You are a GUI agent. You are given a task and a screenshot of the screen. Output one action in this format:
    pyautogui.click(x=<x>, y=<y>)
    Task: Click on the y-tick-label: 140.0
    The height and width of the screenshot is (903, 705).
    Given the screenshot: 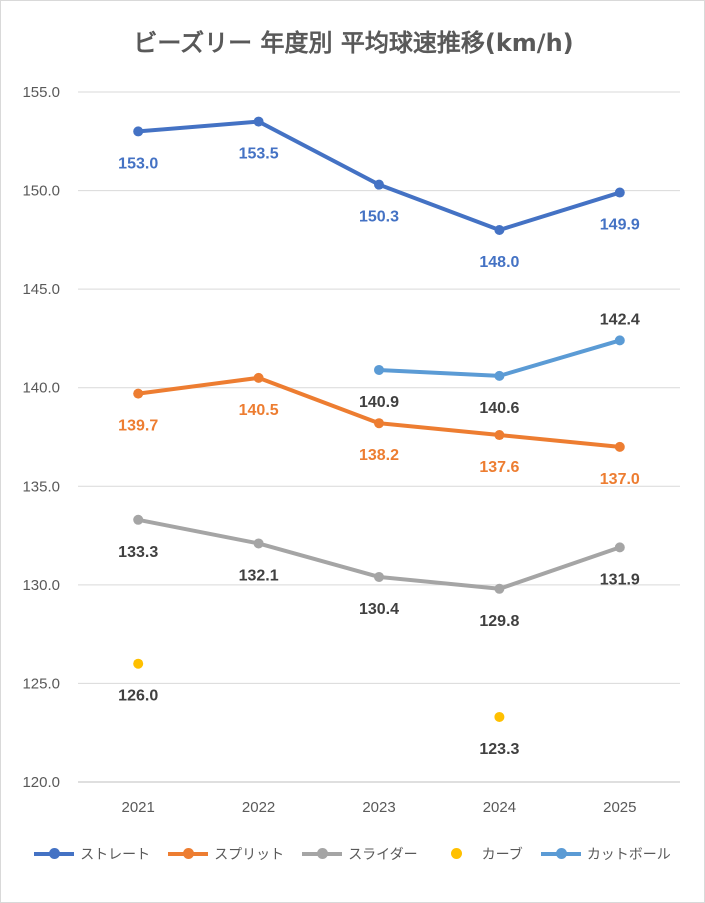 What is the action you would take?
    pyautogui.click(x=41, y=388)
    